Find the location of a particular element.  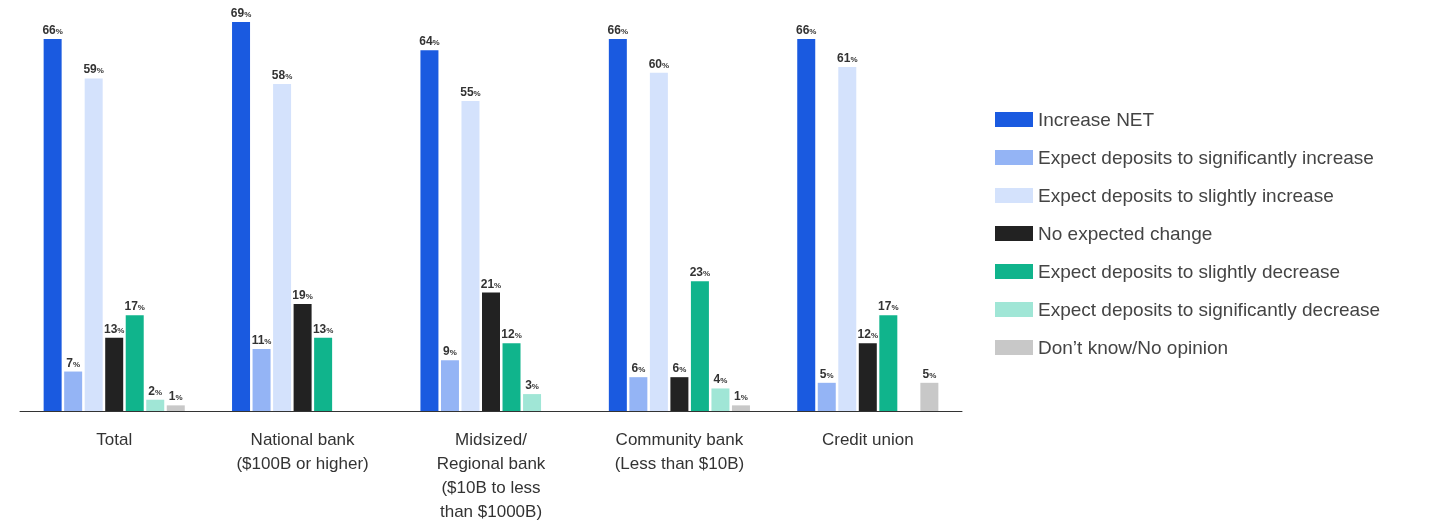

data-label: 2% is located at coordinates (155, 390).